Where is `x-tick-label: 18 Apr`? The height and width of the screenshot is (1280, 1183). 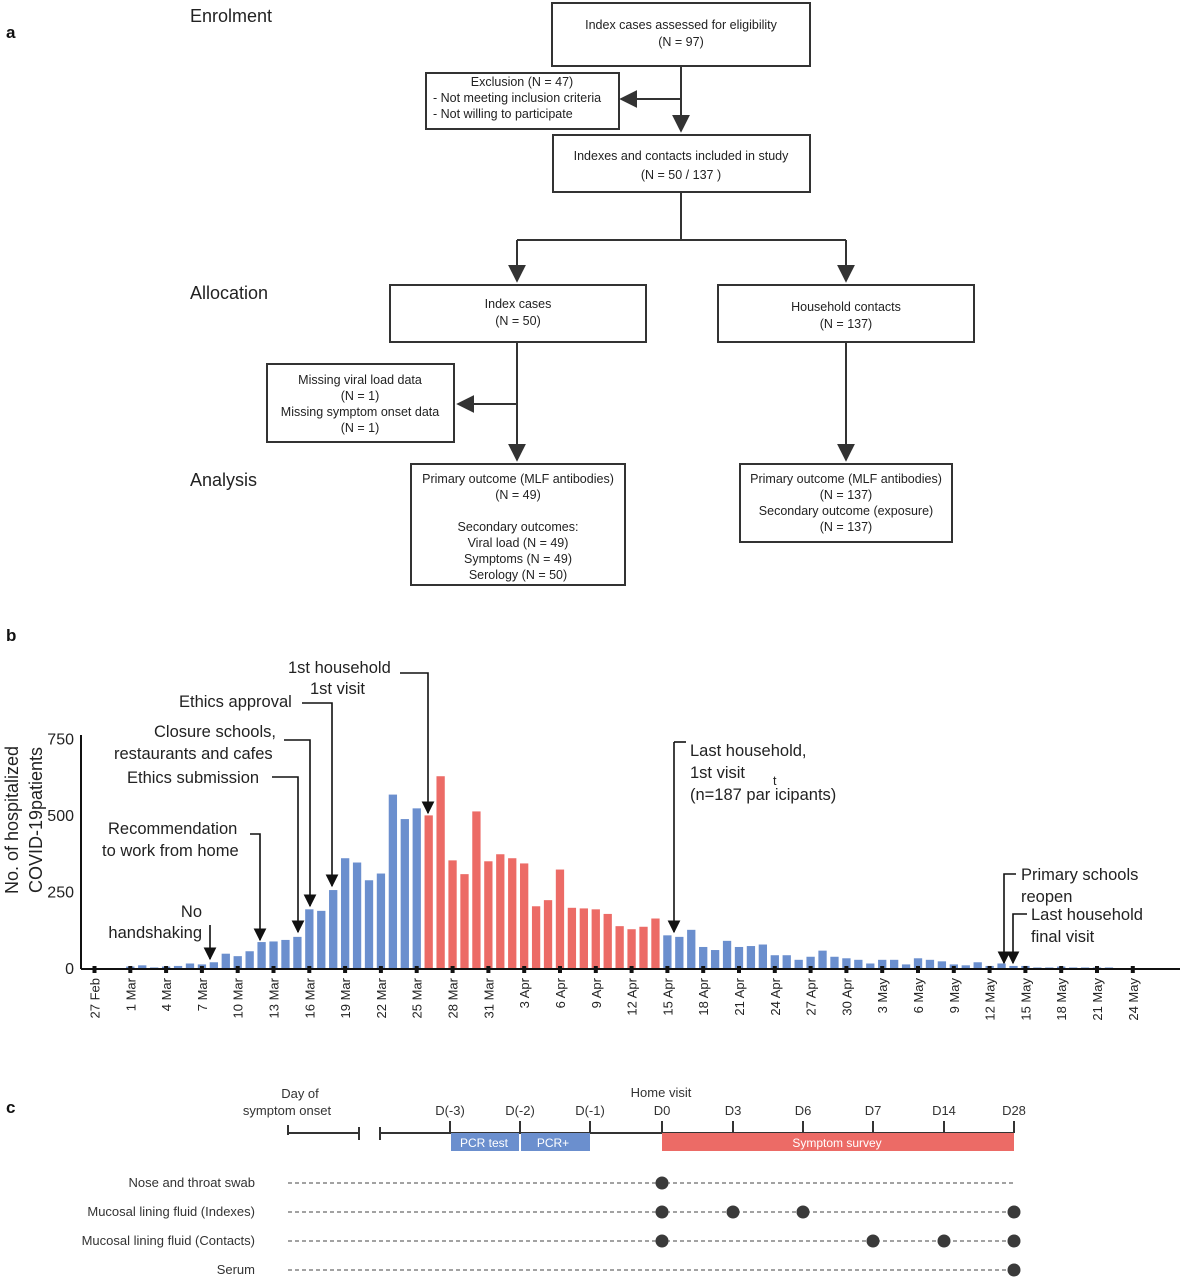
x-tick-label: 18 Apr is located at coordinates (703, 996).